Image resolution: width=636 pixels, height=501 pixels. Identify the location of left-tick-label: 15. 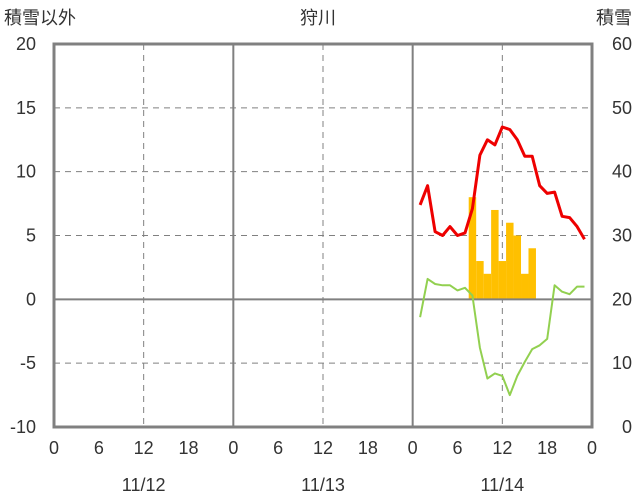
(26, 108).